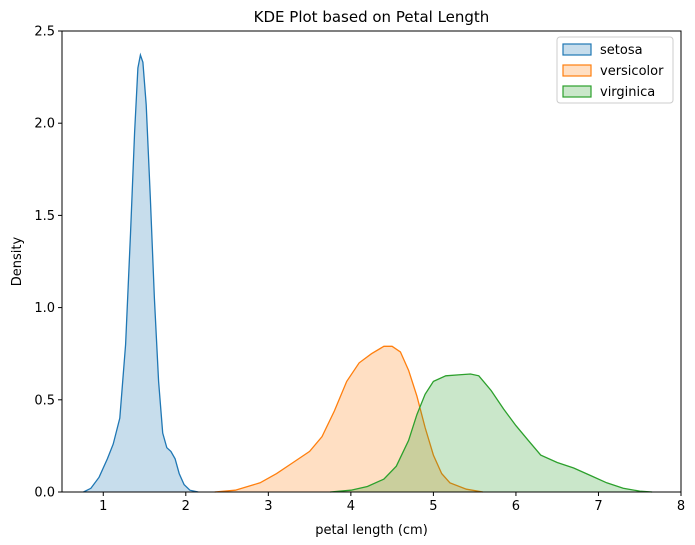 The image size is (695, 545). Describe the element at coordinates (44, 32) in the screenshot. I see `y-tick-label: 2.5` at that location.